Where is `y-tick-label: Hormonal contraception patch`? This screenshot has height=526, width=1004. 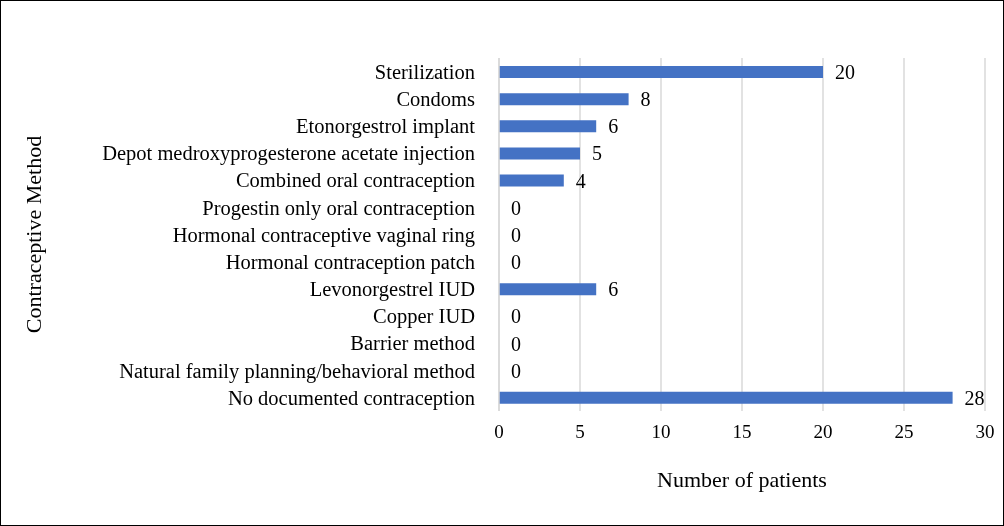 y-tick-label: Hormonal contraception patch is located at coordinates (350, 262).